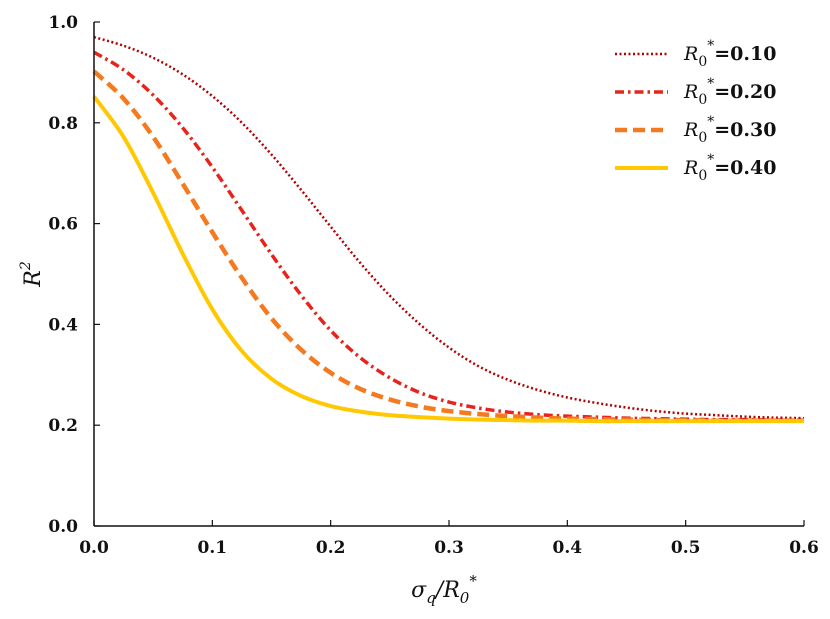 This screenshot has height=619, width=830. What do you see at coordinates (63, 225) in the screenshot?
I see `y-tick-label: 0.6` at bounding box center [63, 225].